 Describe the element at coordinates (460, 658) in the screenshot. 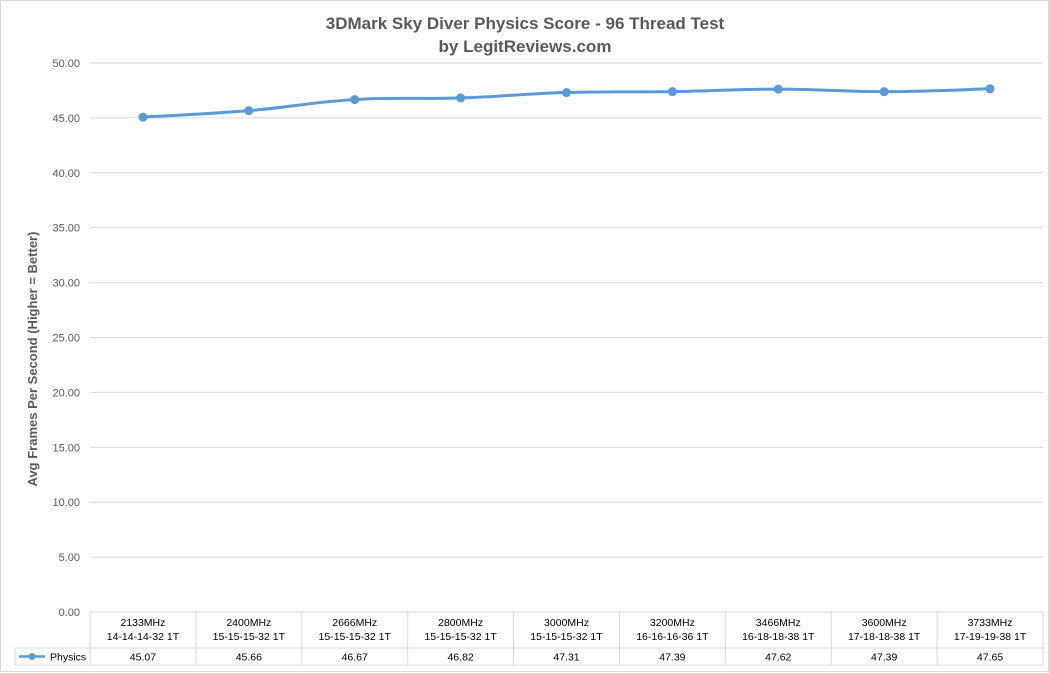

I see `value-label: 46.82` at that location.